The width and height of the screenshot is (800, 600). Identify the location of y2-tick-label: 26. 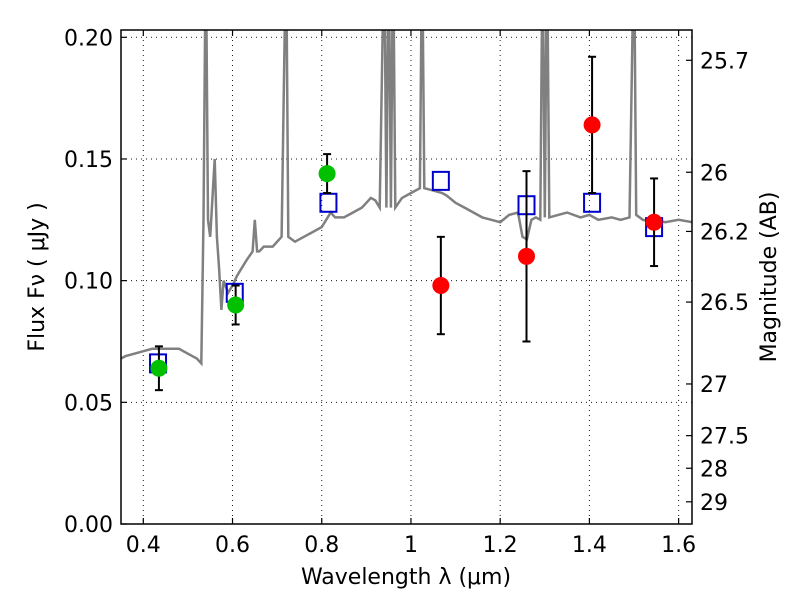
(714, 173).